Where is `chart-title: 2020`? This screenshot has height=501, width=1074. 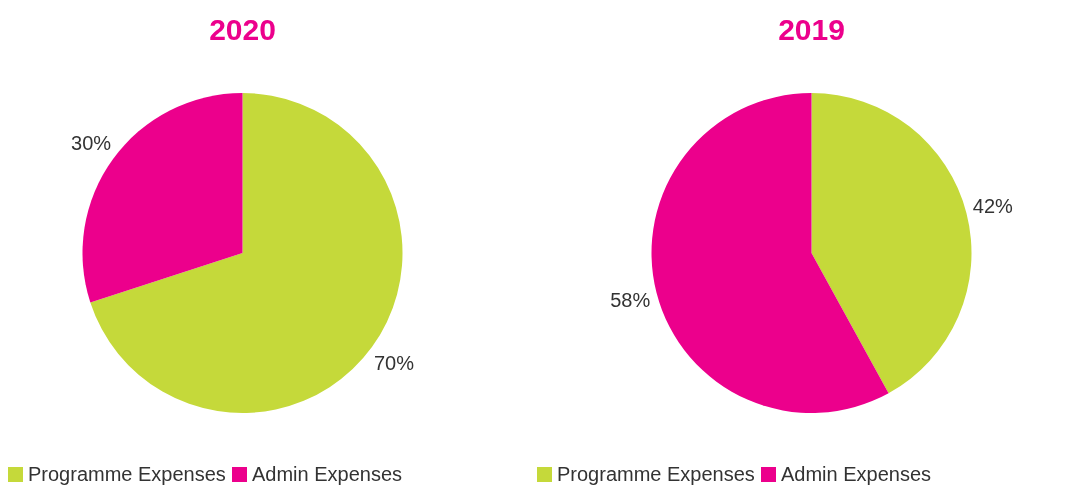
chart-title: 2020 is located at coordinates (242, 29).